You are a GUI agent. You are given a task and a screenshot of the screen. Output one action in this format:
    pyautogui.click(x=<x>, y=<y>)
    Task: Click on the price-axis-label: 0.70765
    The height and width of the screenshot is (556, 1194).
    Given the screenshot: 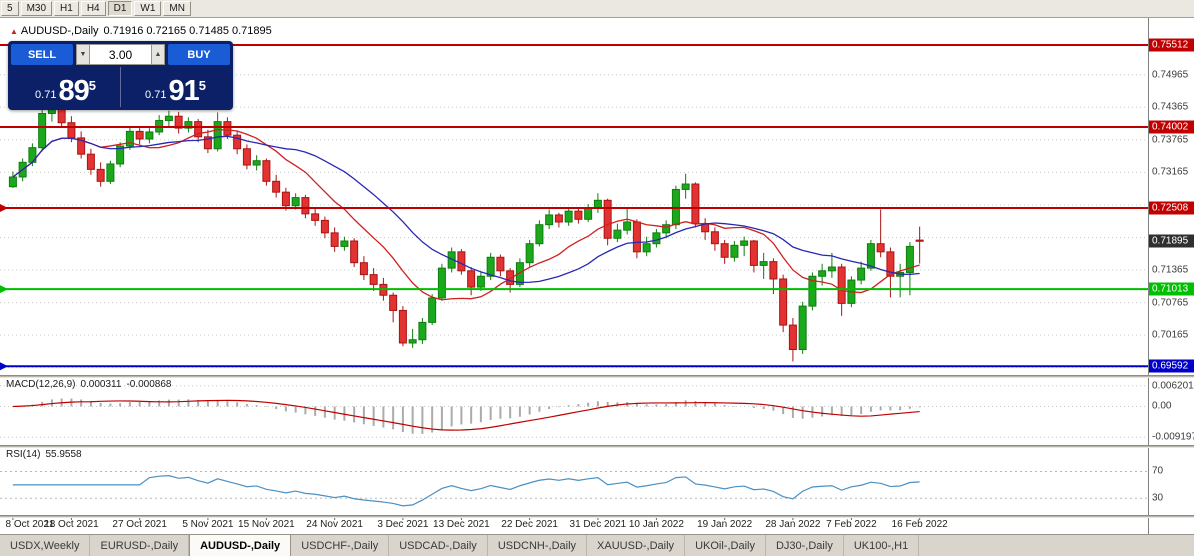 What is the action you would take?
    pyautogui.click(x=1170, y=303)
    